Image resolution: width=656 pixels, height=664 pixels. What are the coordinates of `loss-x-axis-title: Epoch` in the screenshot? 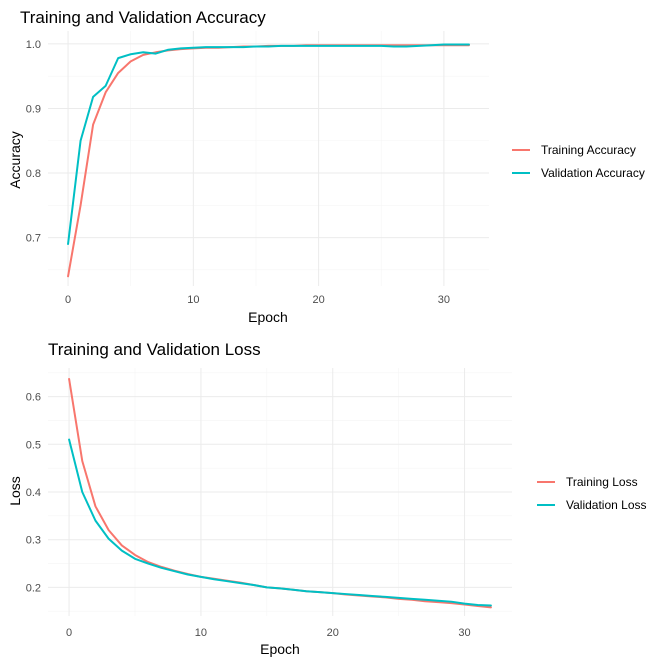 It's located at (280, 649).